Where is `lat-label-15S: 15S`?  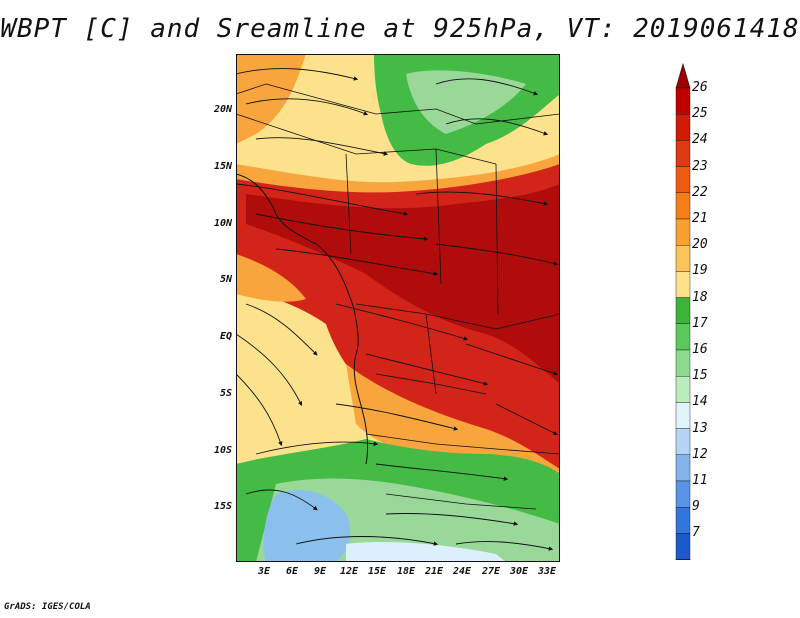
lat-label-15S: 15S is located at coordinates (222, 506).